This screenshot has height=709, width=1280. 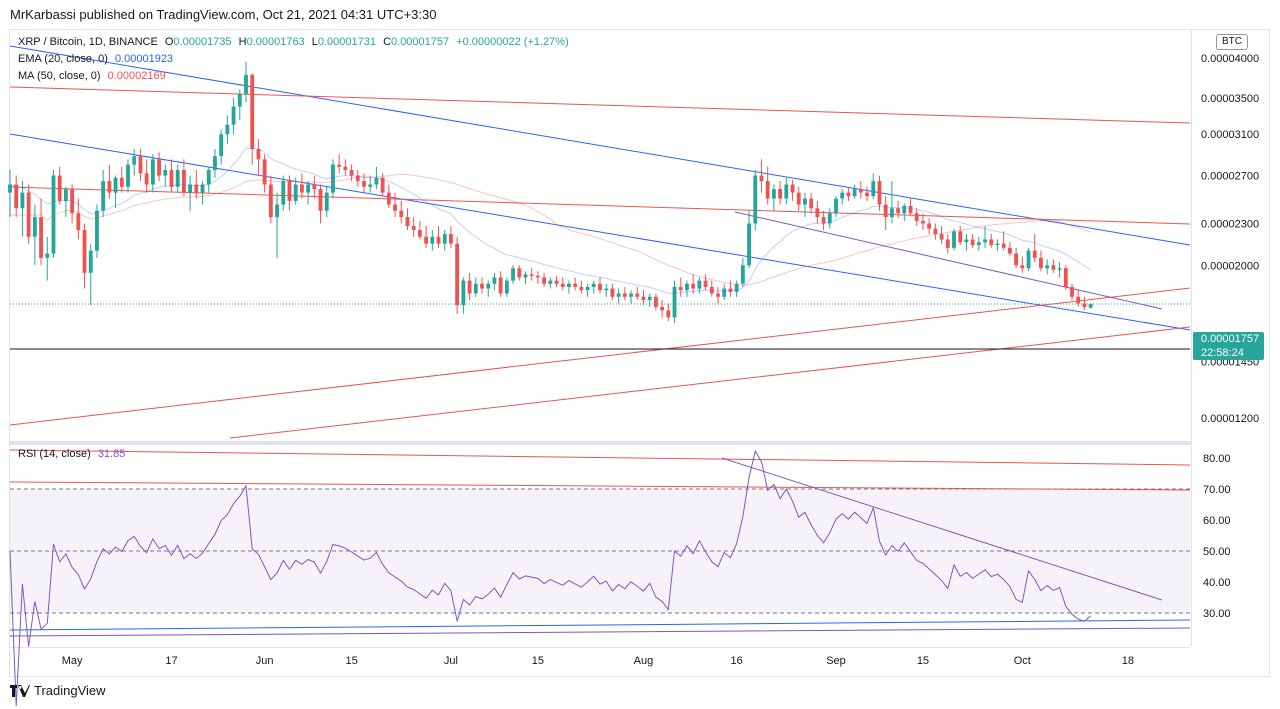 I want to click on time-tick-label: 18, so click(x=1128, y=661).